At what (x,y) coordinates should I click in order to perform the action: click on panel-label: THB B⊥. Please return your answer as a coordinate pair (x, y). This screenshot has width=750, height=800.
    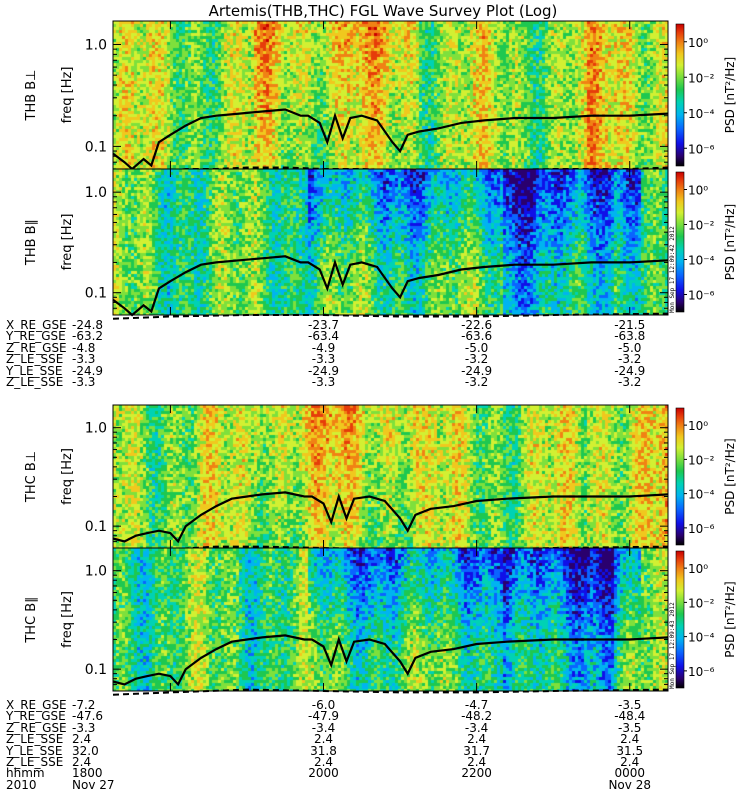
    Looking at the image, I should click on (31, 95).